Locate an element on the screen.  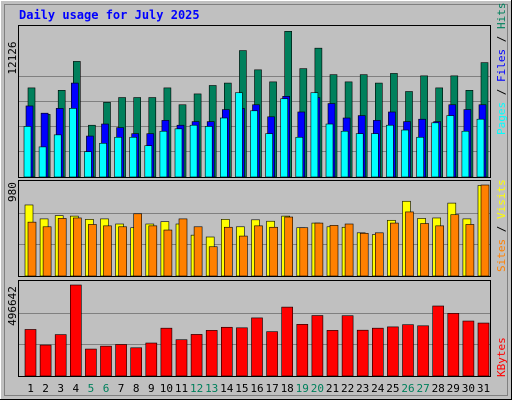
x-label-day-23: 23 is located at coordinates (362, 388).